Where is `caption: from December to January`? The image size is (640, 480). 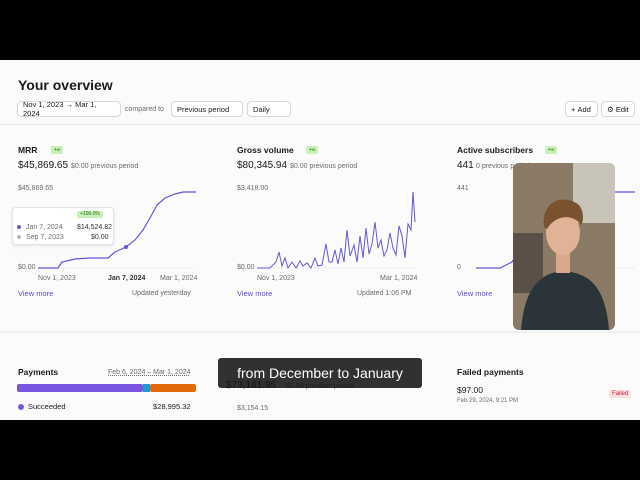 caption: from December to January is located at coordinates (320, 373).